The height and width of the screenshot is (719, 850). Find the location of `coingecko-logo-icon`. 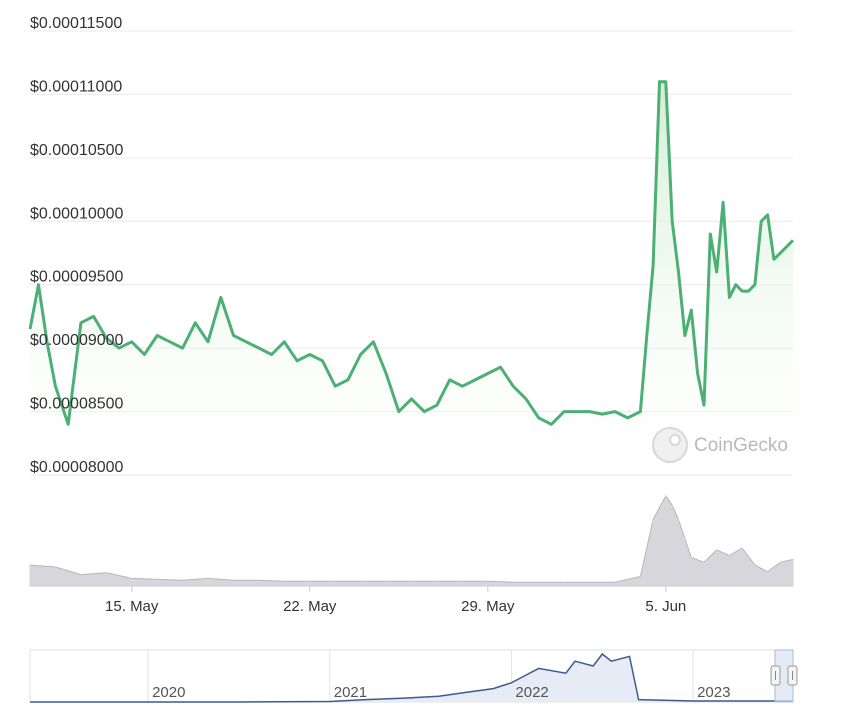

coingecko-logo-icon is located at coordinates (670, 445).